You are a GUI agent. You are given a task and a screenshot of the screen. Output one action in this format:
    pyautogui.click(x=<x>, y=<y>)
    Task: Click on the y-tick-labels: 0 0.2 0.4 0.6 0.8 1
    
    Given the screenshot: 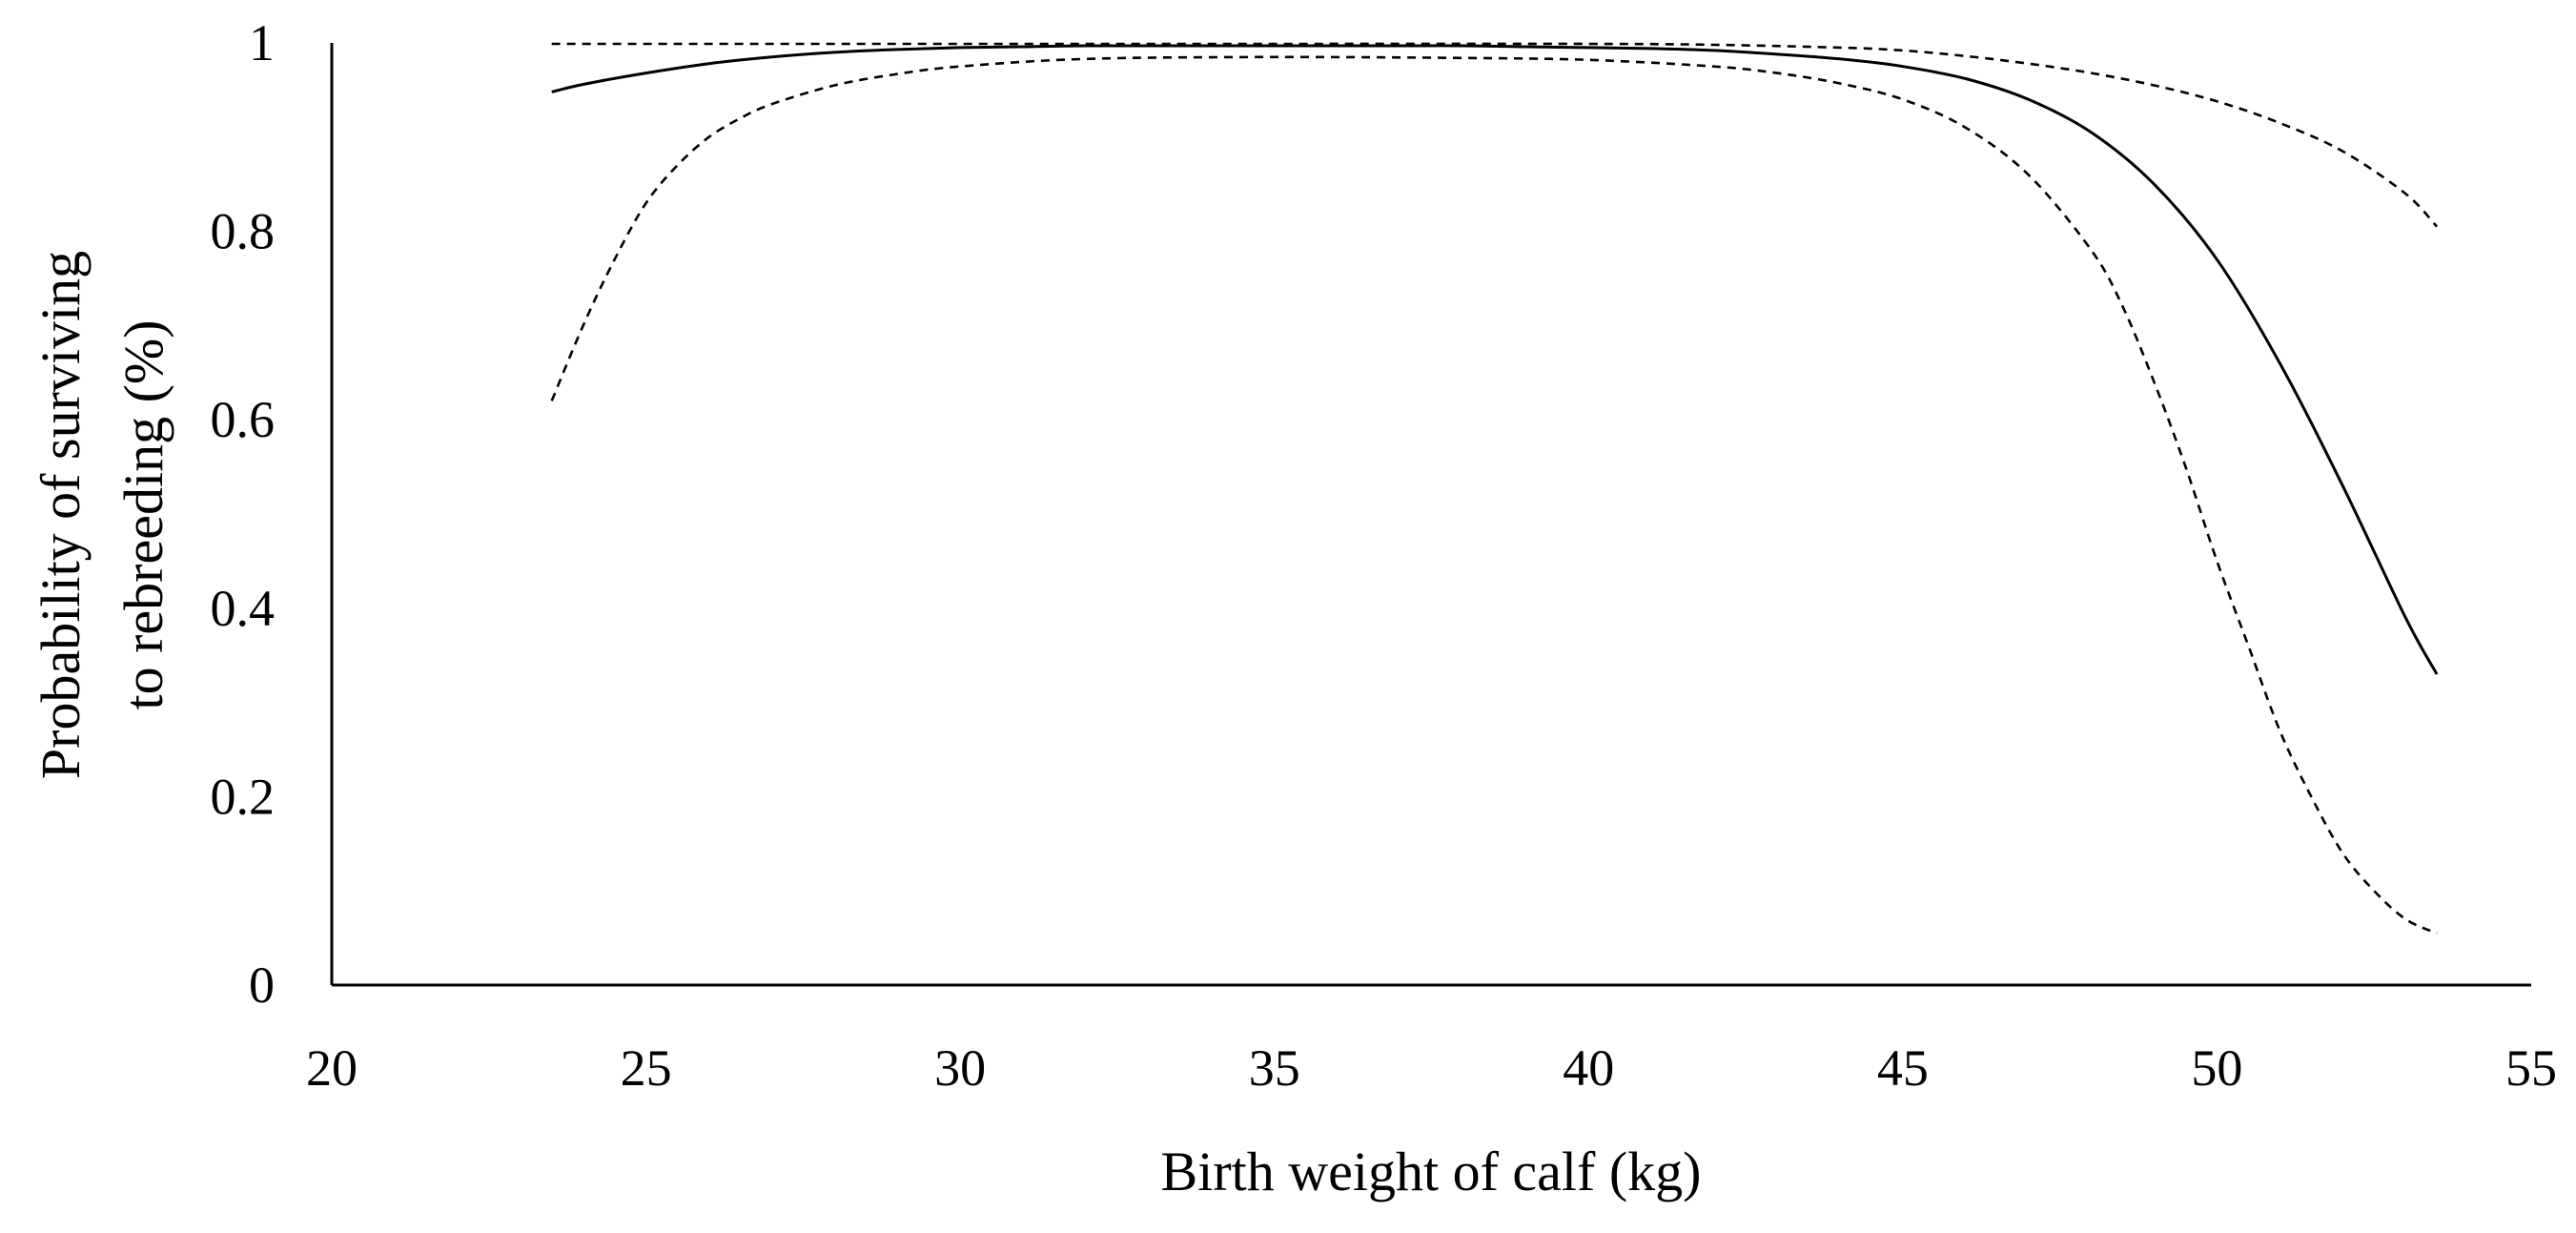 What is the action you would take?
    pyautogui.click(x=244, y=514)
    